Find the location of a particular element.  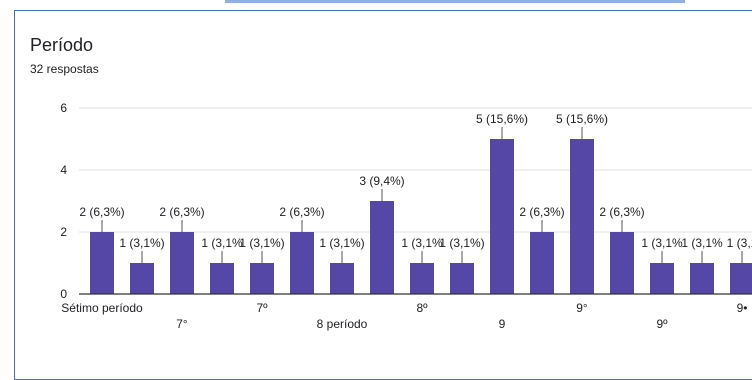

chart-subtitle: 32 respostas is located at coordinates (64, 69).